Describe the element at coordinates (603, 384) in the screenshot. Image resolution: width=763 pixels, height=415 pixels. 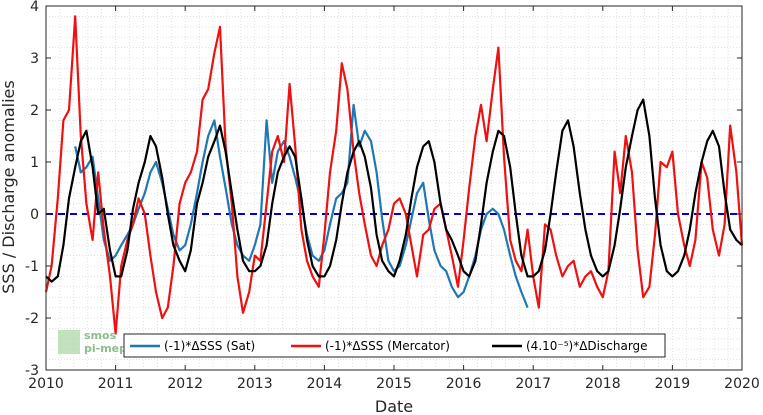
I see `x-tick-label: 2018` at that location.